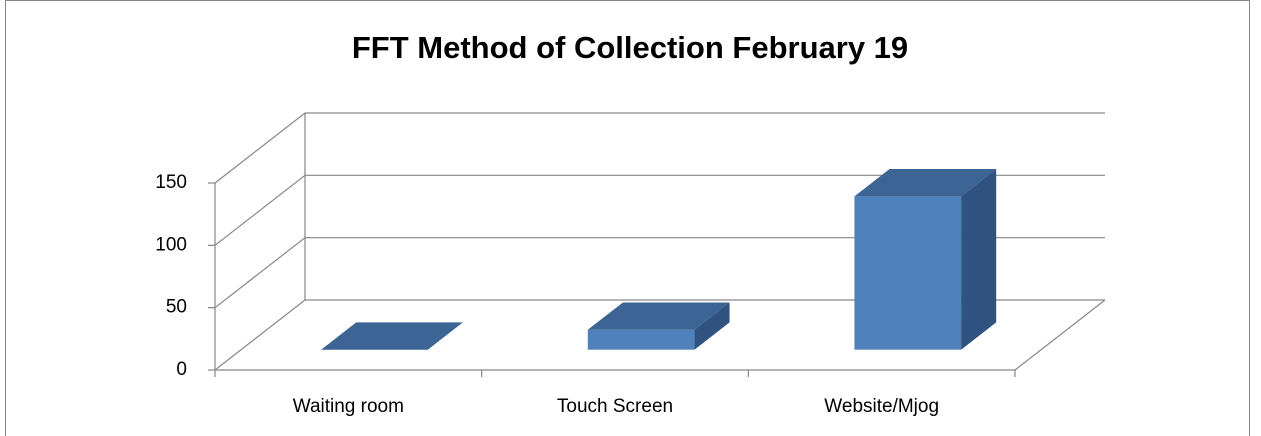  What do you see at coordinates (348, 406) in the screenshot?
I see `x-tick-label: Waiting room` at bounding box center [348, 406].